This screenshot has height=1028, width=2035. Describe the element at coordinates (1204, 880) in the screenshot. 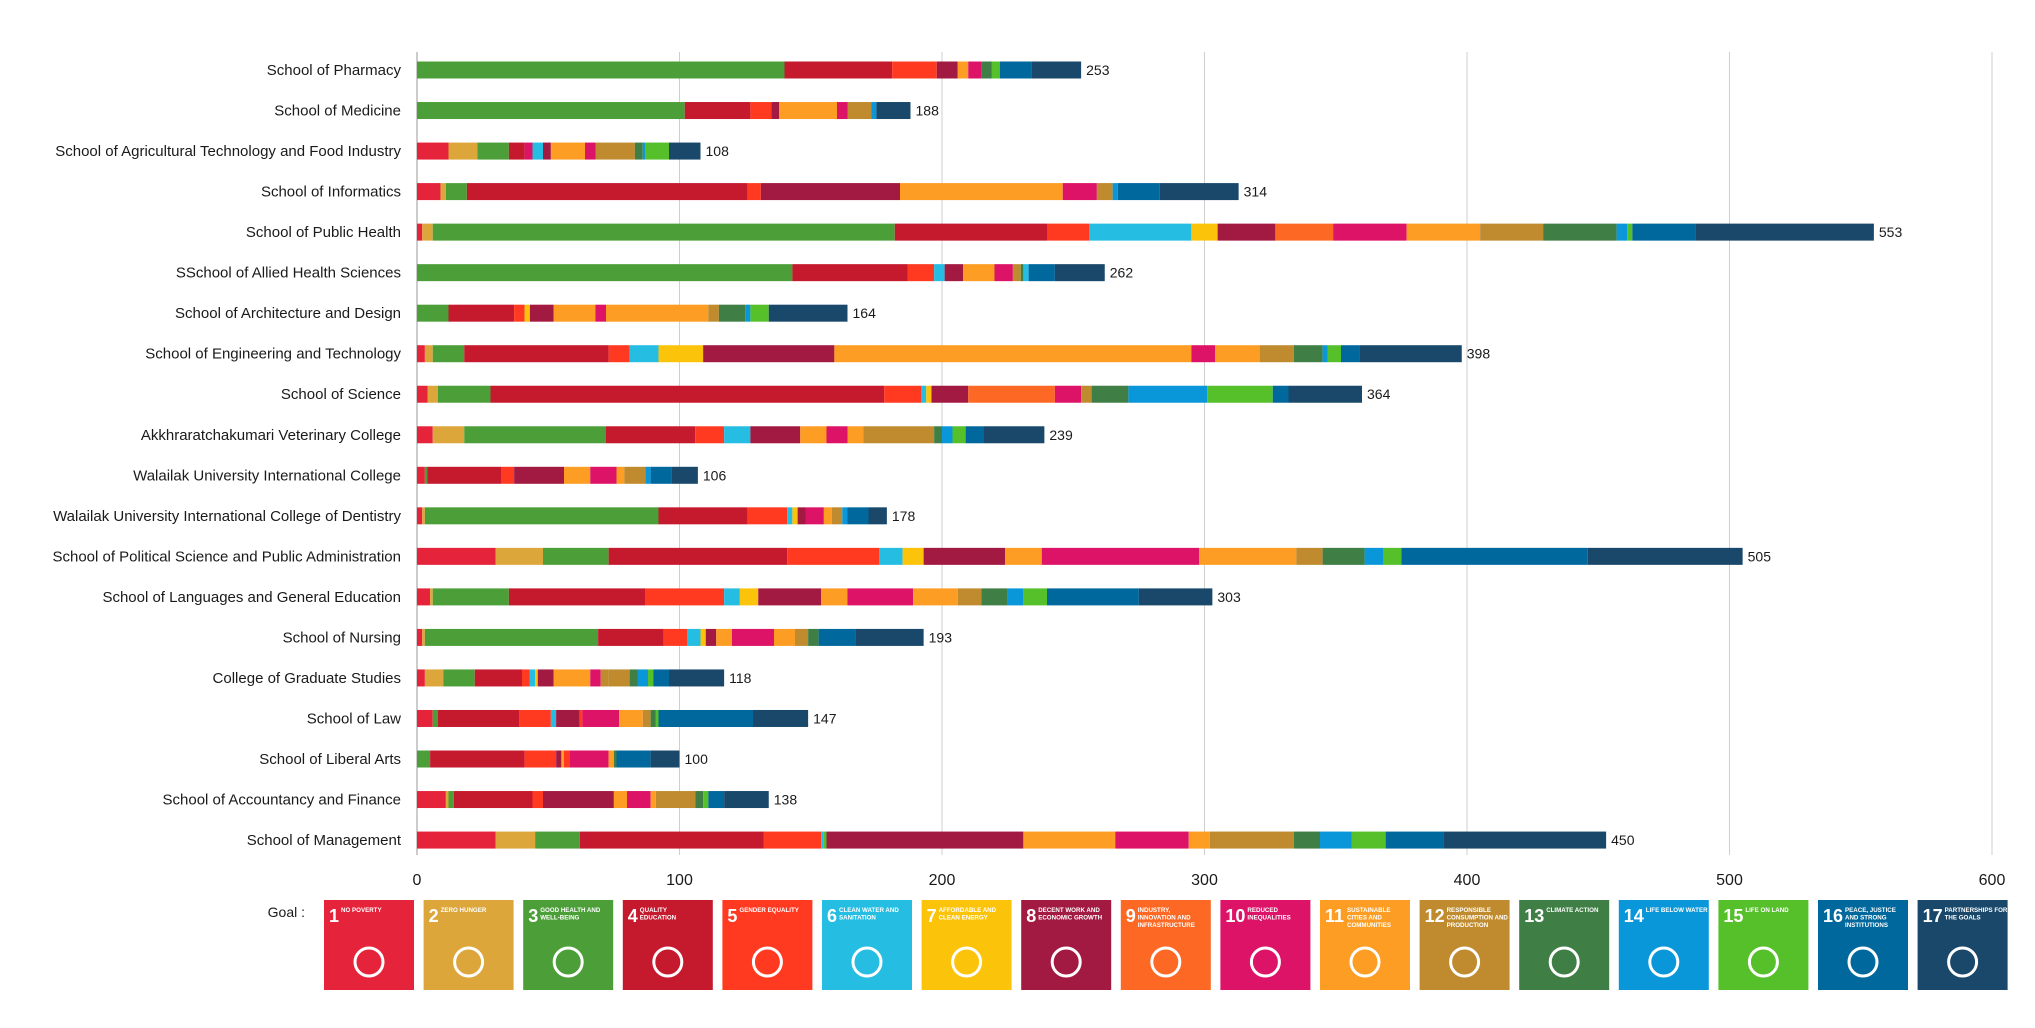

I see `x-tick-label: 300` at that location.